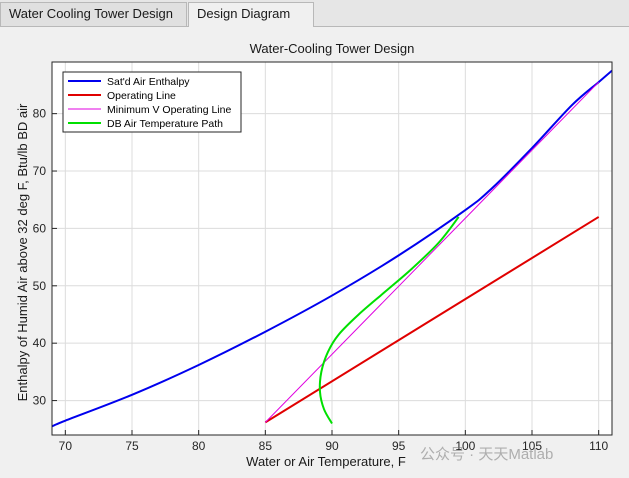  Describe the element at coordinates (266, 446) in the screenshot. I see `x-tick-label: 85` at that location.